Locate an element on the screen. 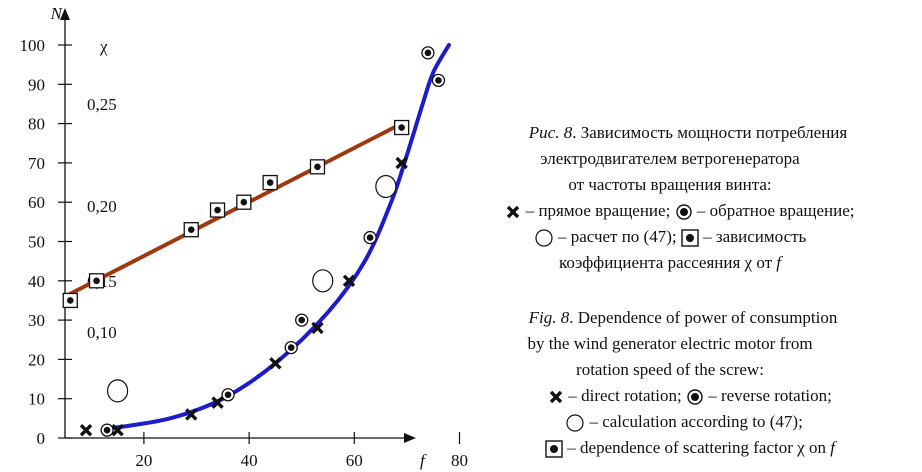 The width and height of the screenshot is (922, 472). caption-ru-reverse: – обратное вращение; is located at coordinates (773, 210).